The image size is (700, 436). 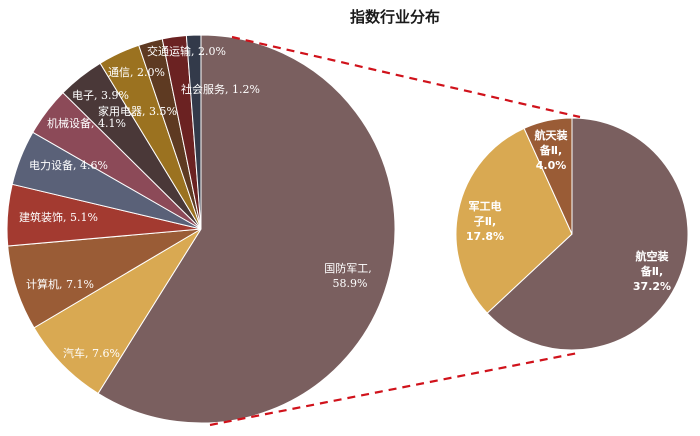 I want to click on label-guofangjungong-value: 58.9%, so click(x=350, y=283).